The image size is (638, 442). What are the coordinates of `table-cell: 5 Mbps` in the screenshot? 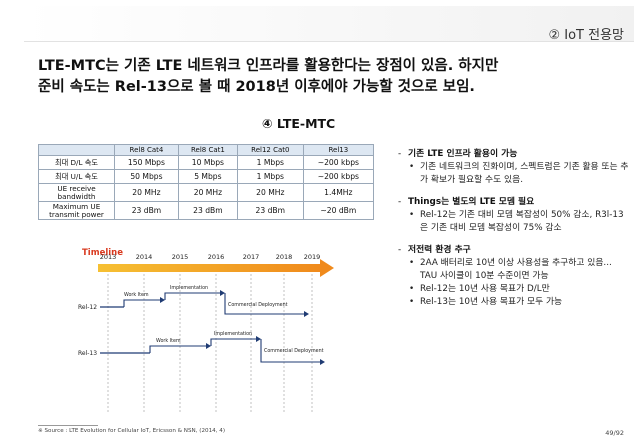 It's located at (207, 176).